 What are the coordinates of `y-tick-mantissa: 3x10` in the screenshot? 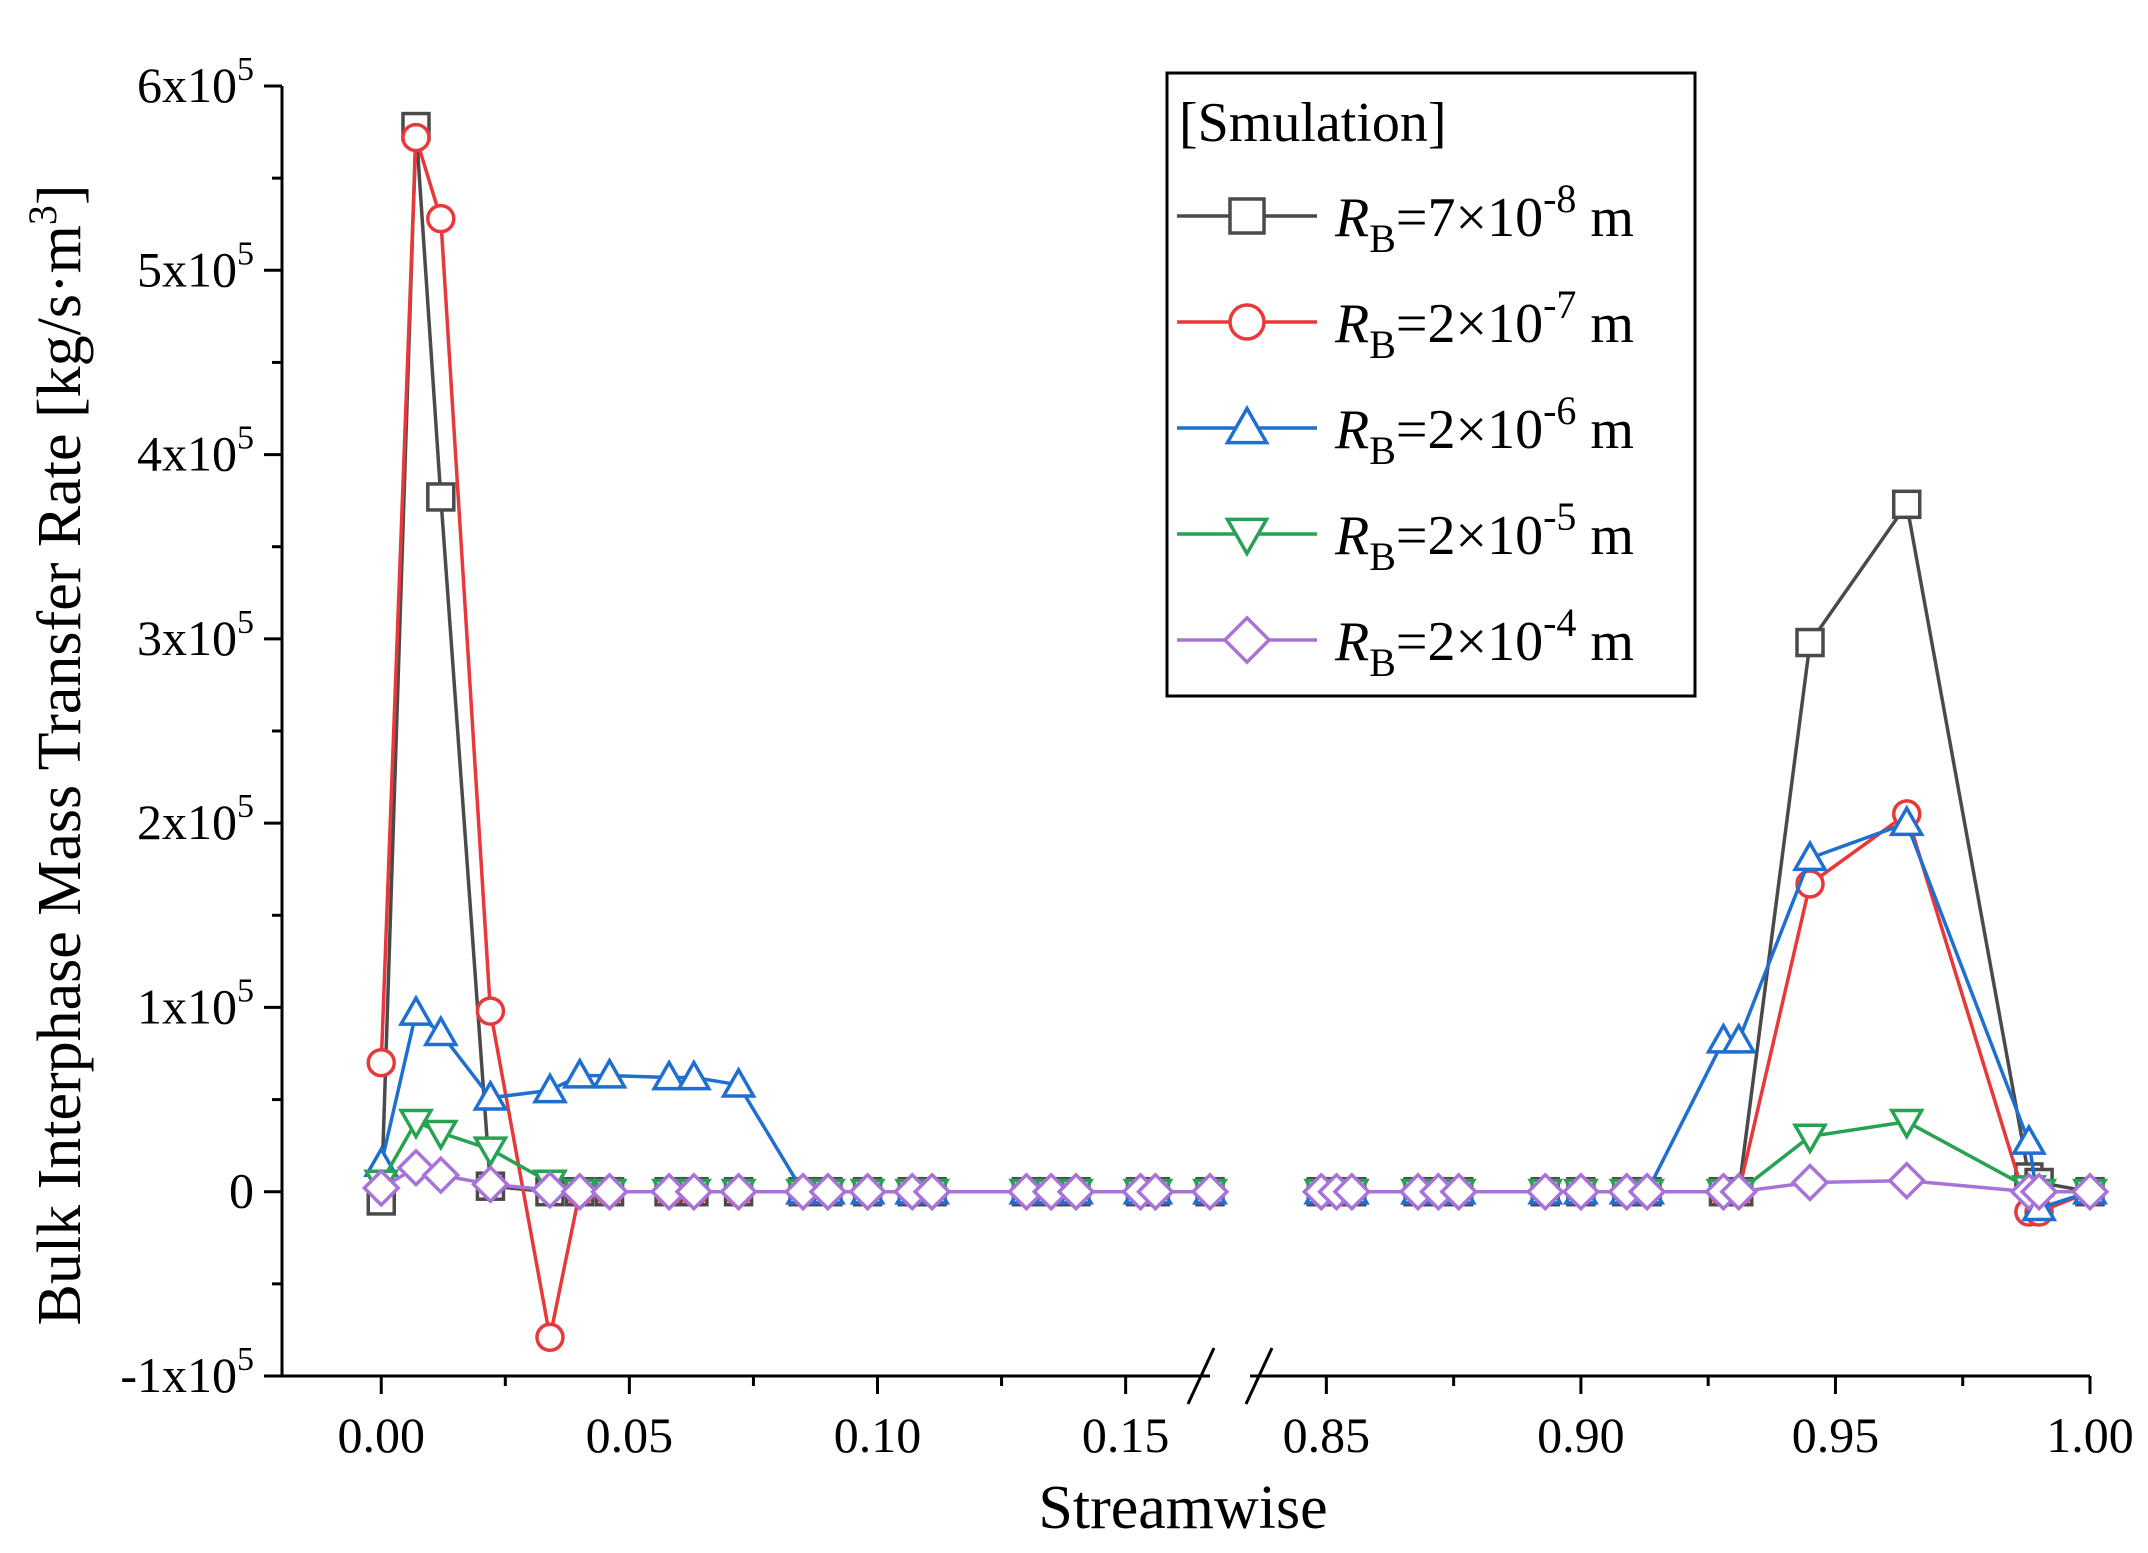 It's located at (187, 638).